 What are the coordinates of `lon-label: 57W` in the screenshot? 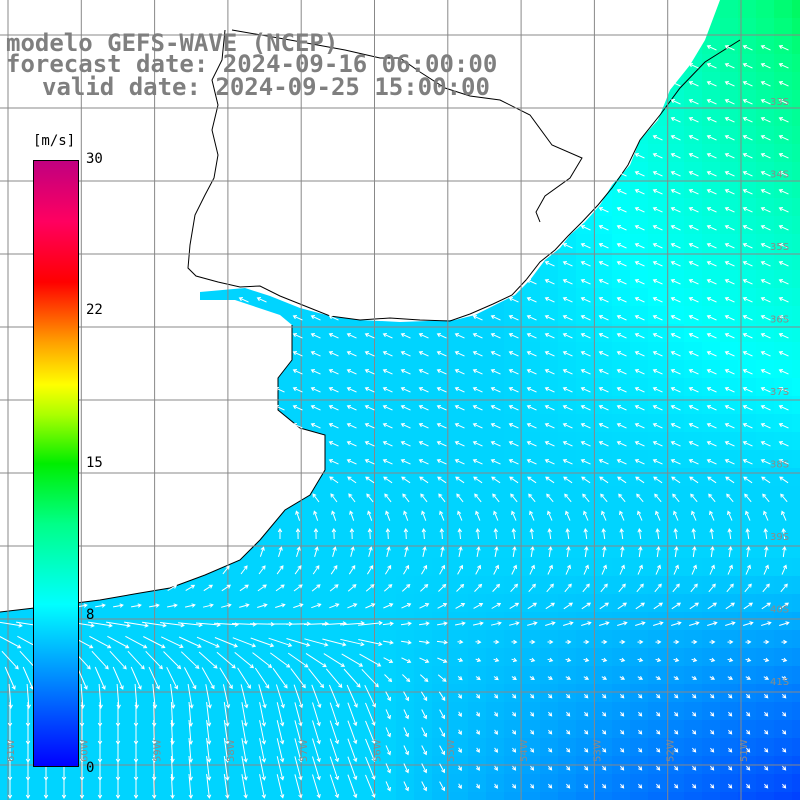 It's located at (304, 750).